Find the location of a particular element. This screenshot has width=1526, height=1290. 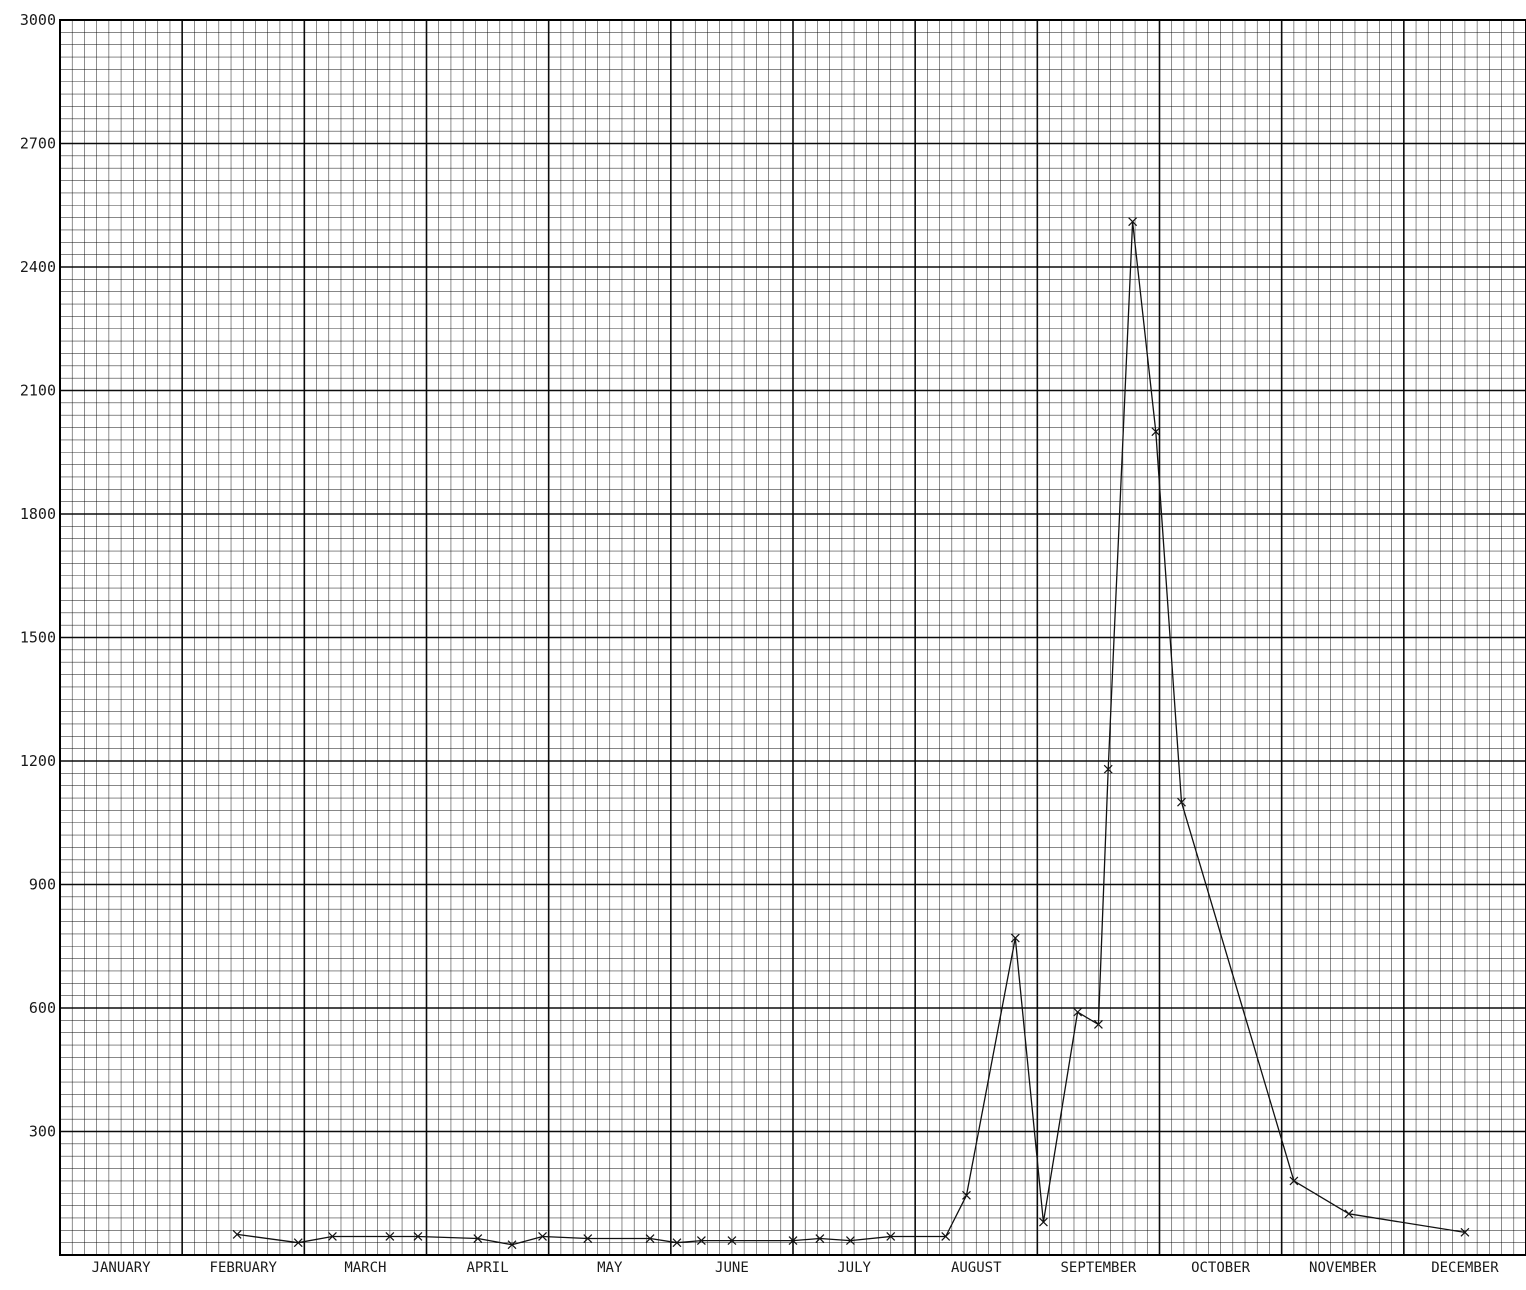

x-tick-label: JUNE is located at coordinates (732, 1268).